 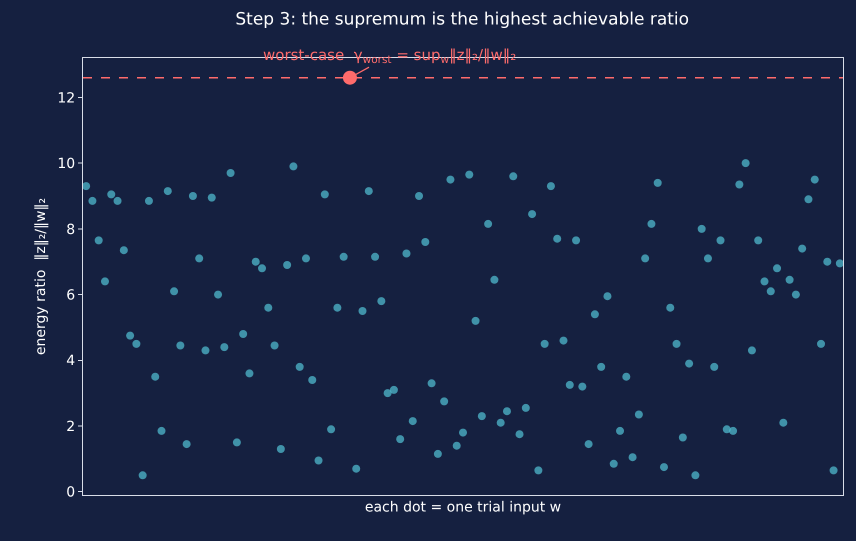 What do you see at coordinates (71, 426) in the screenshot?
I see `y-tick-label: 2` at bounding box center [71, 426].